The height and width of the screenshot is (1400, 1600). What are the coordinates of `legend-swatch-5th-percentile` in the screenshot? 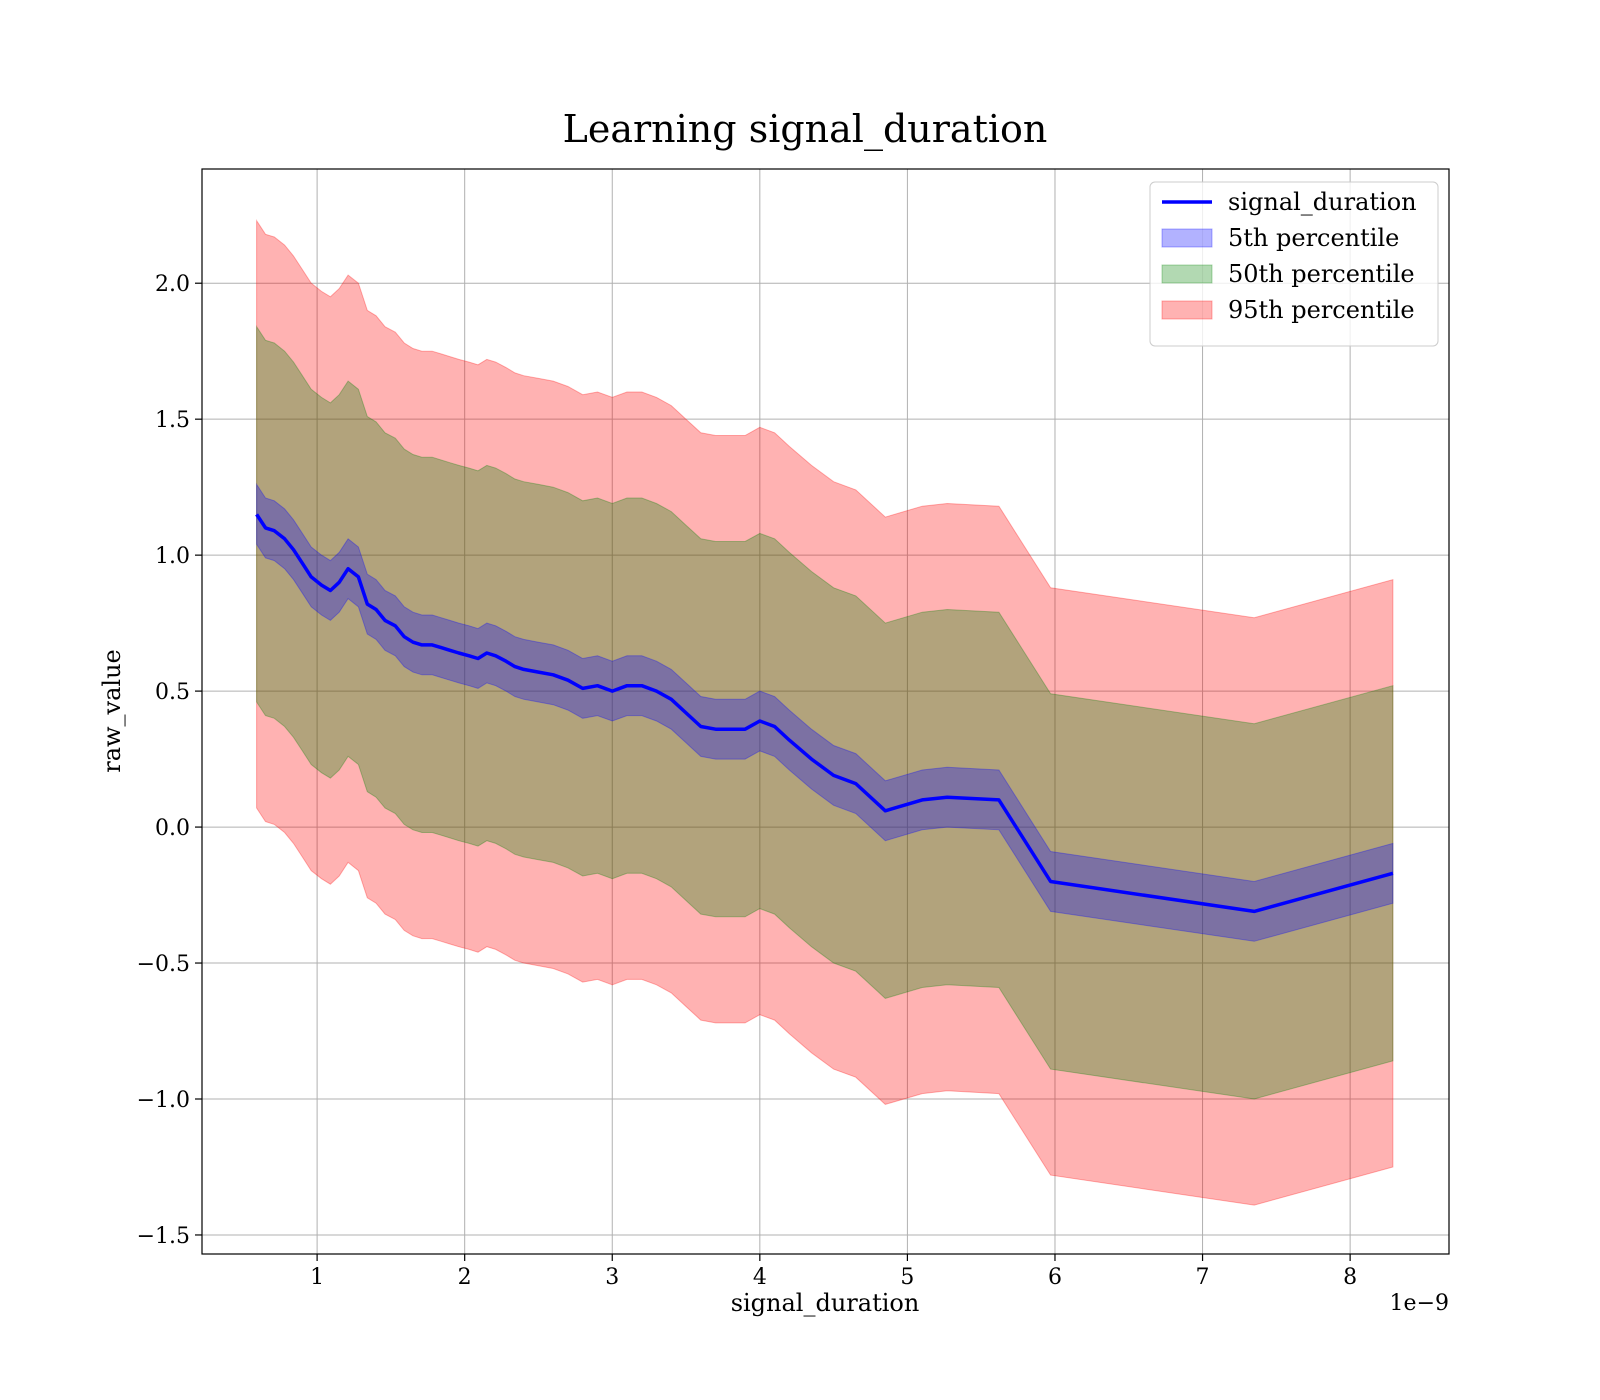 It's located at (1187, 238).